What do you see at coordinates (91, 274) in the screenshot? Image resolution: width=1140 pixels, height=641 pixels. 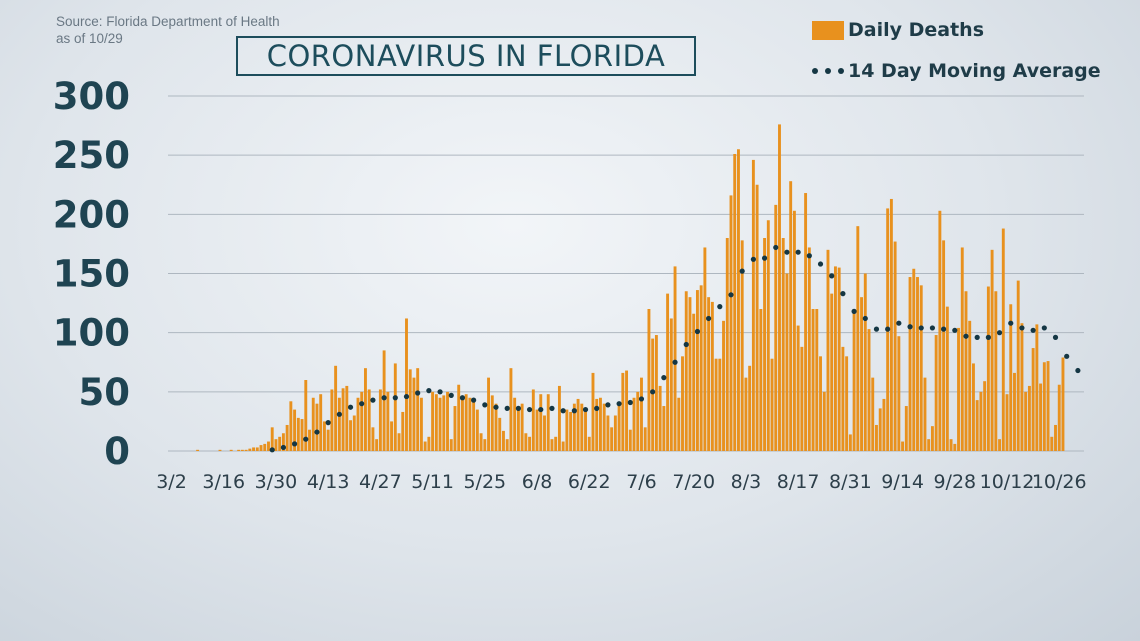 I see `y-tick-label: 150` at bounding box center [91, 274].